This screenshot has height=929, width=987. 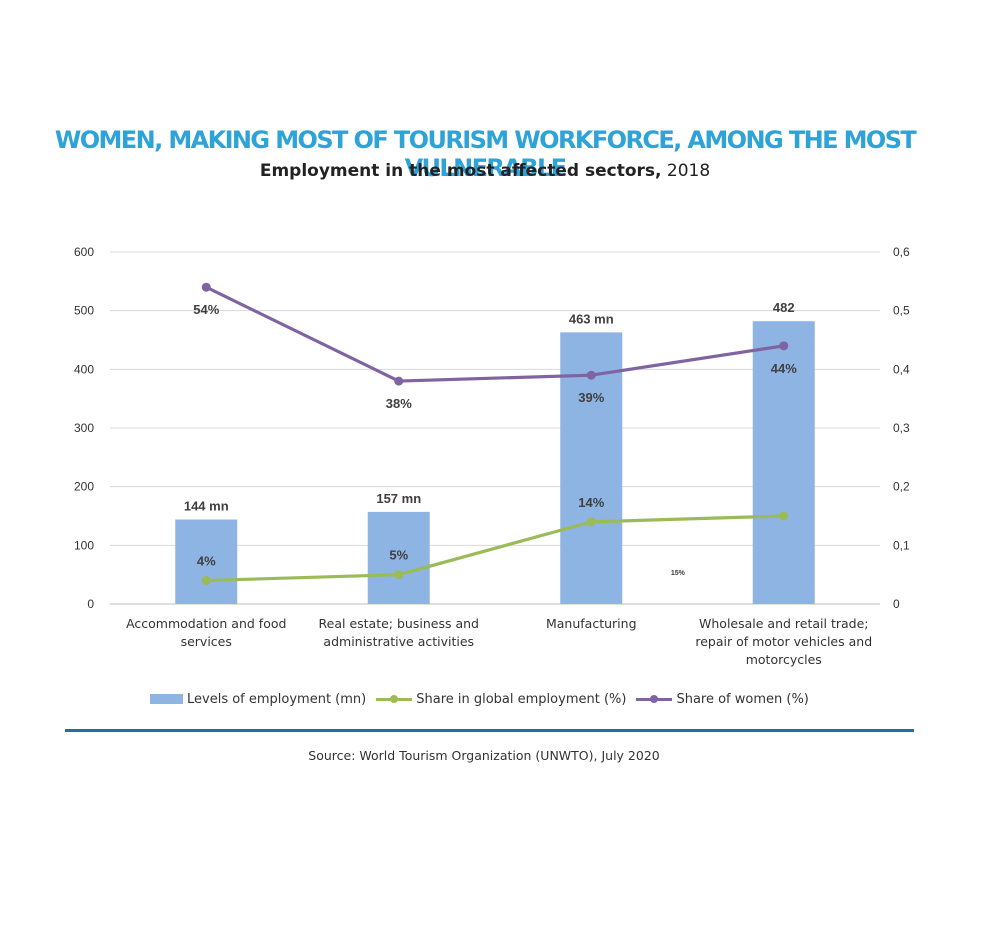 What do you see at coordinates (166, 699) in the screenshot?
I see `legend-swatch-bar` at bounding box center [166, 699].